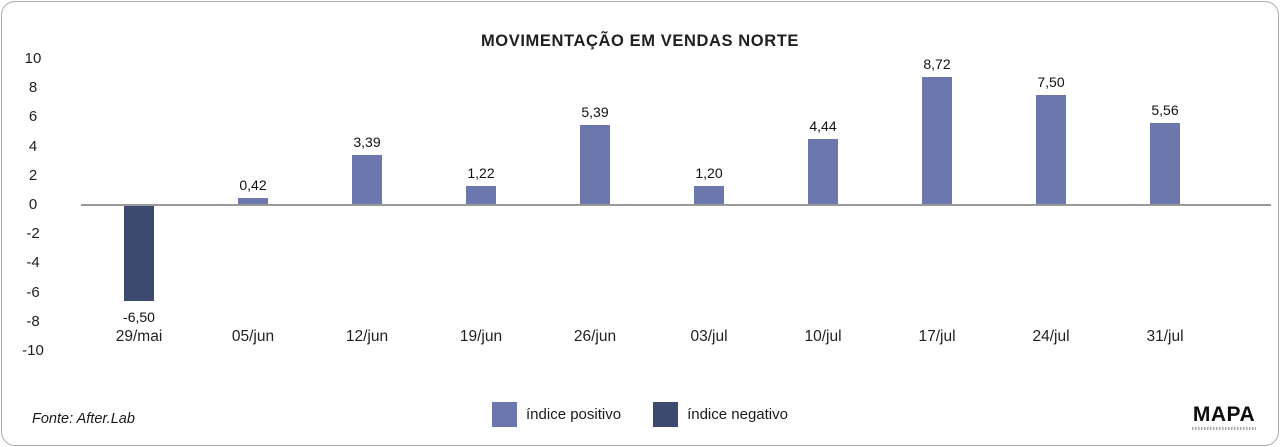  Describe the element at coordinates (1165, 109) in the screenshot. I see `bar-value-label: 5,56` at that location.